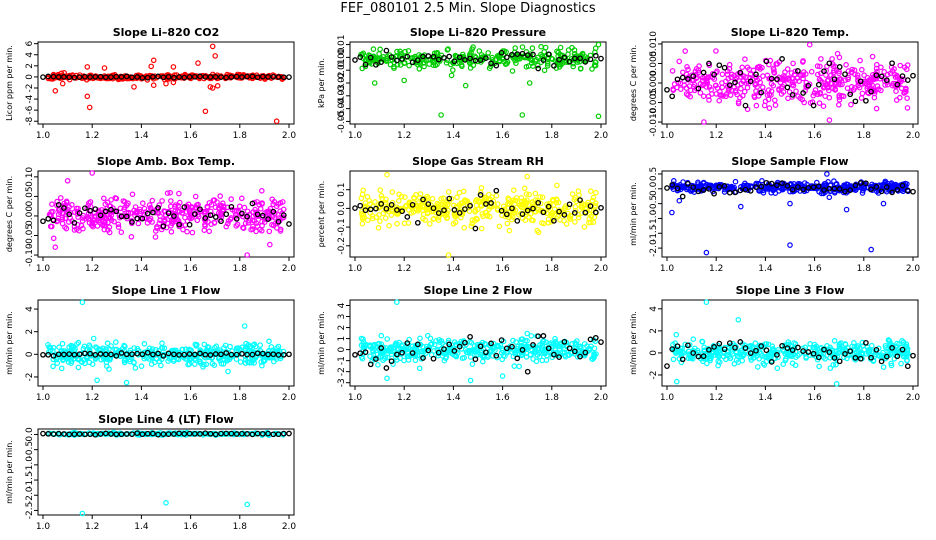 This screenshot has width=936, height=540. What do you see at coordinates (190, 398) in the screenshot?
I see `x-tick-label: 1.6` at bounding box center [190, 398].